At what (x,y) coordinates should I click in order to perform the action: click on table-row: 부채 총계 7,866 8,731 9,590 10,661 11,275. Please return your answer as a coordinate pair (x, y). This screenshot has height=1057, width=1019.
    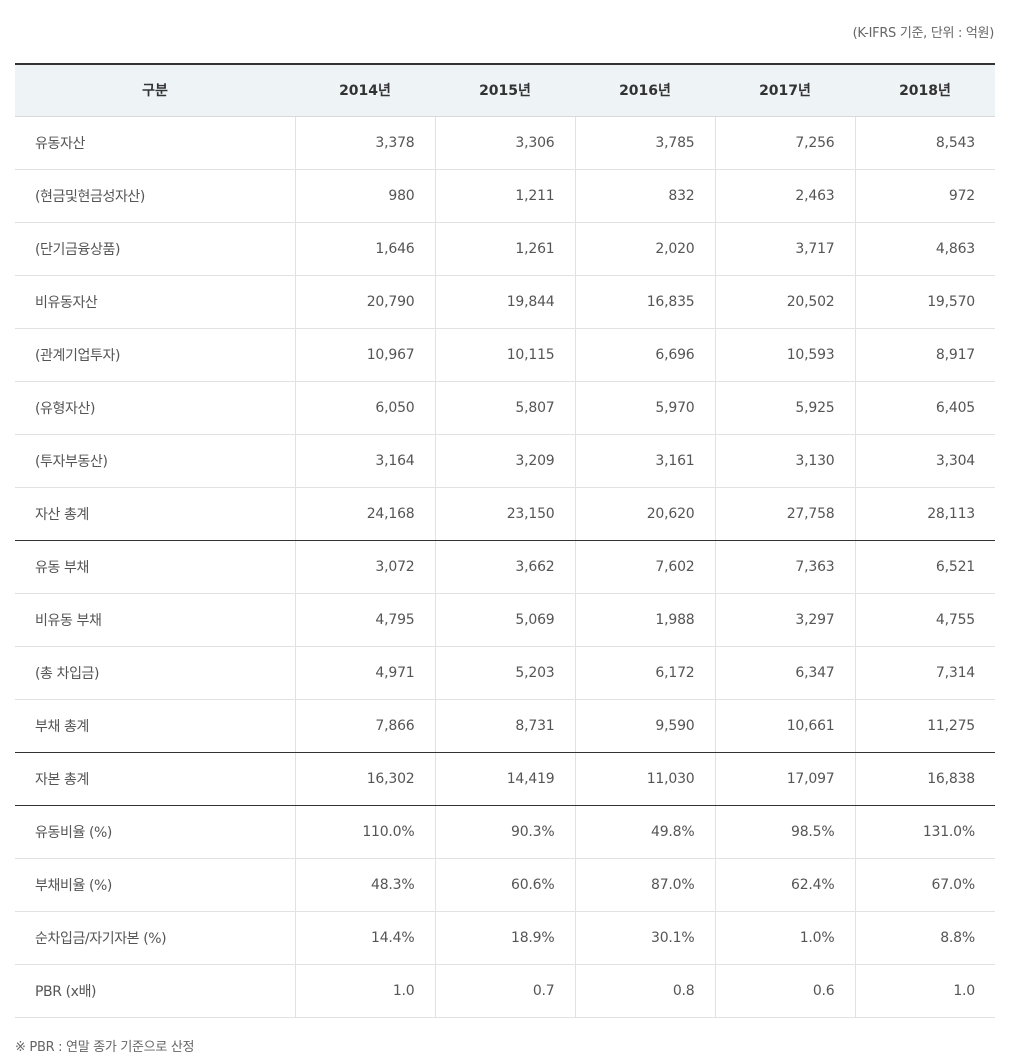
    Looking at the image, I should click on (505, 726).